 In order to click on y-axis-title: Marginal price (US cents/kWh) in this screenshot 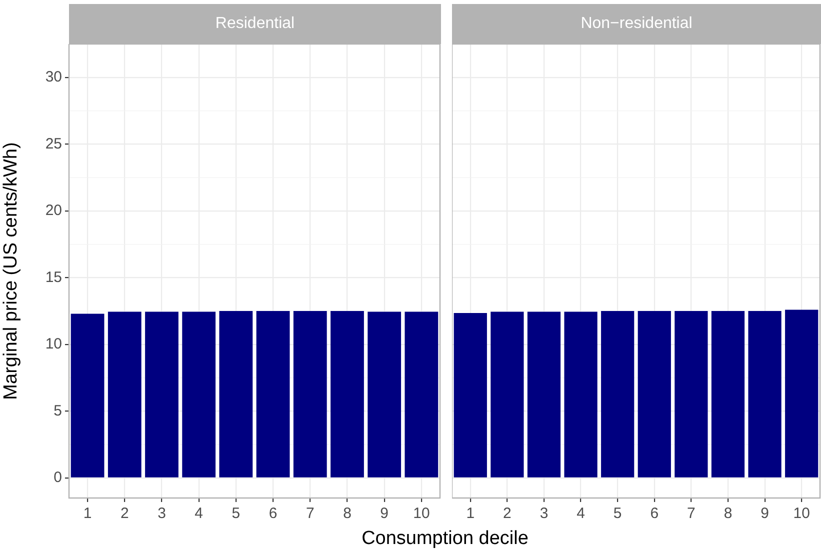, I will do `click(11, 271)`.